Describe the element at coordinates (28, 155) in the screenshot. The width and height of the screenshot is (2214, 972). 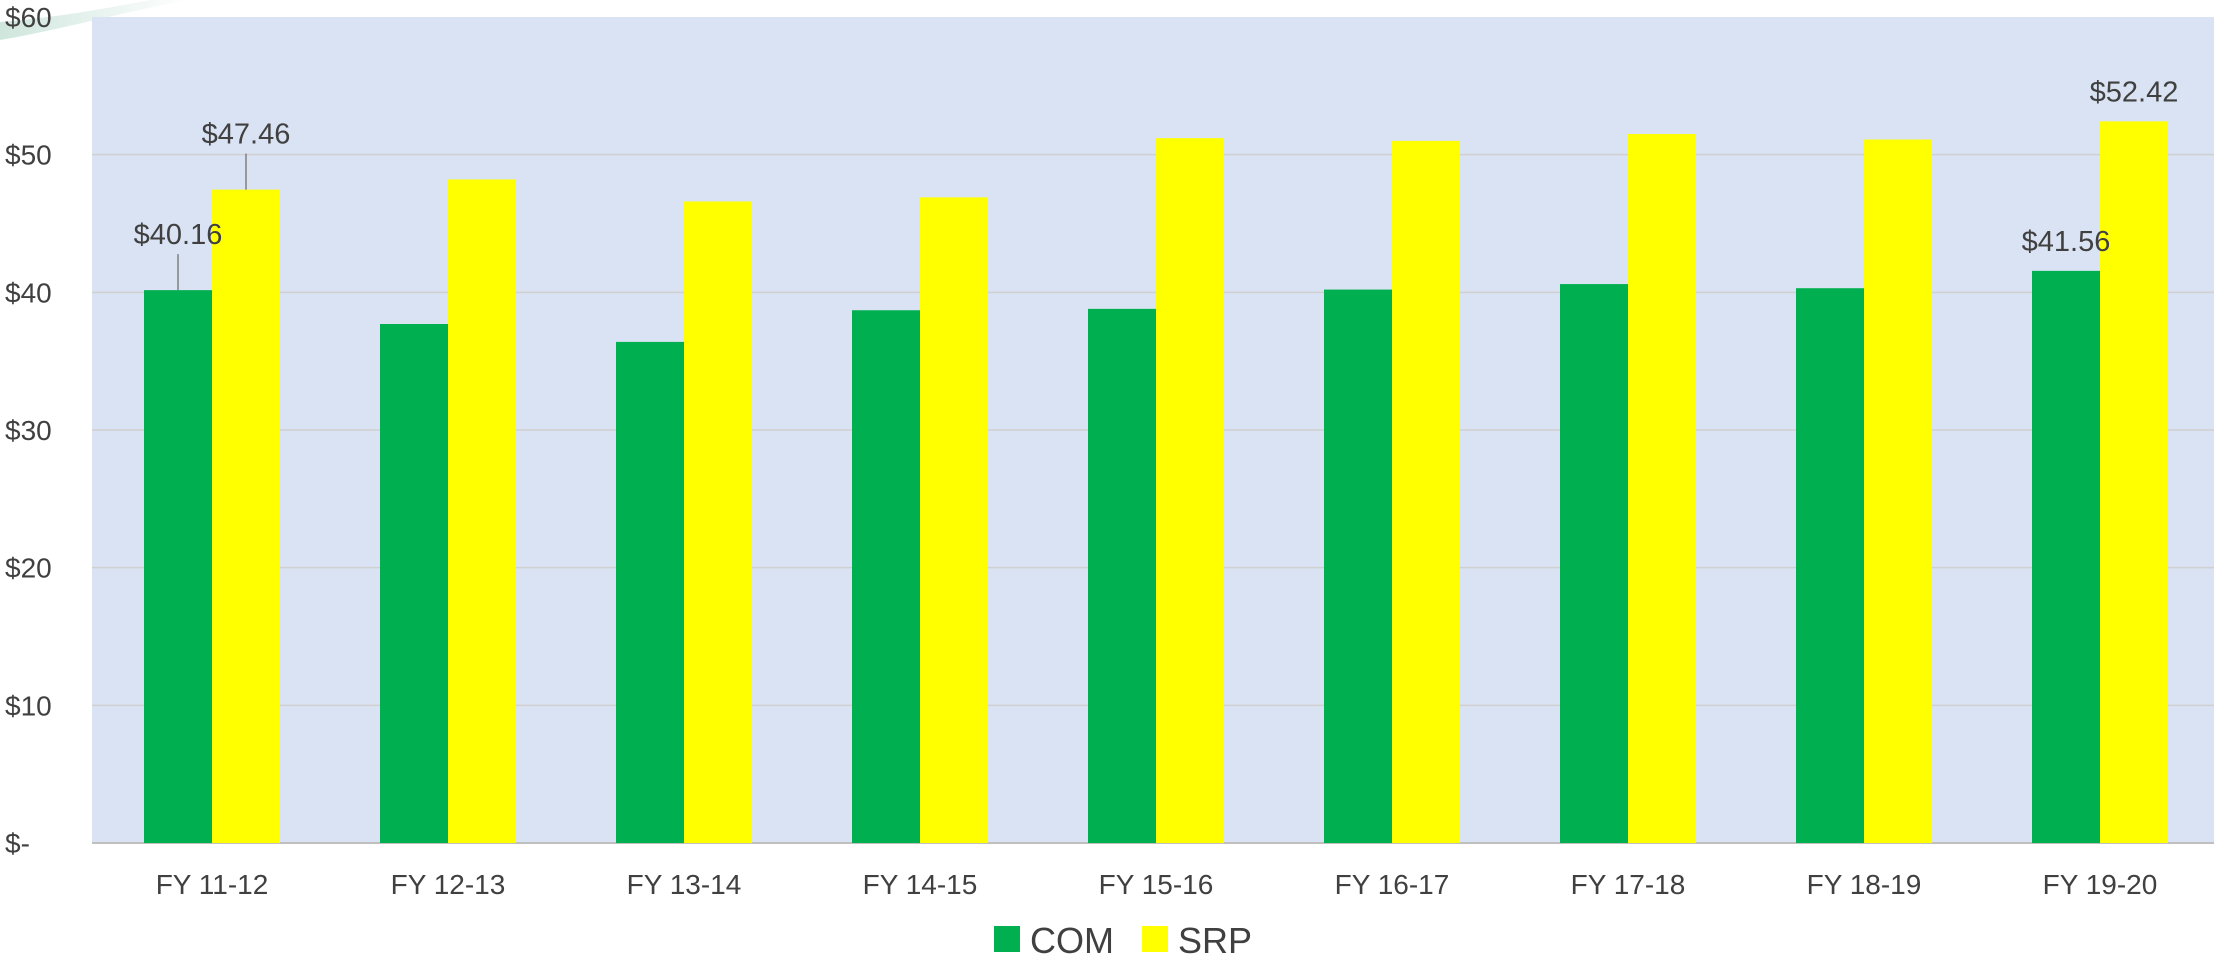
I see `y-tick-label: $50` at that location.